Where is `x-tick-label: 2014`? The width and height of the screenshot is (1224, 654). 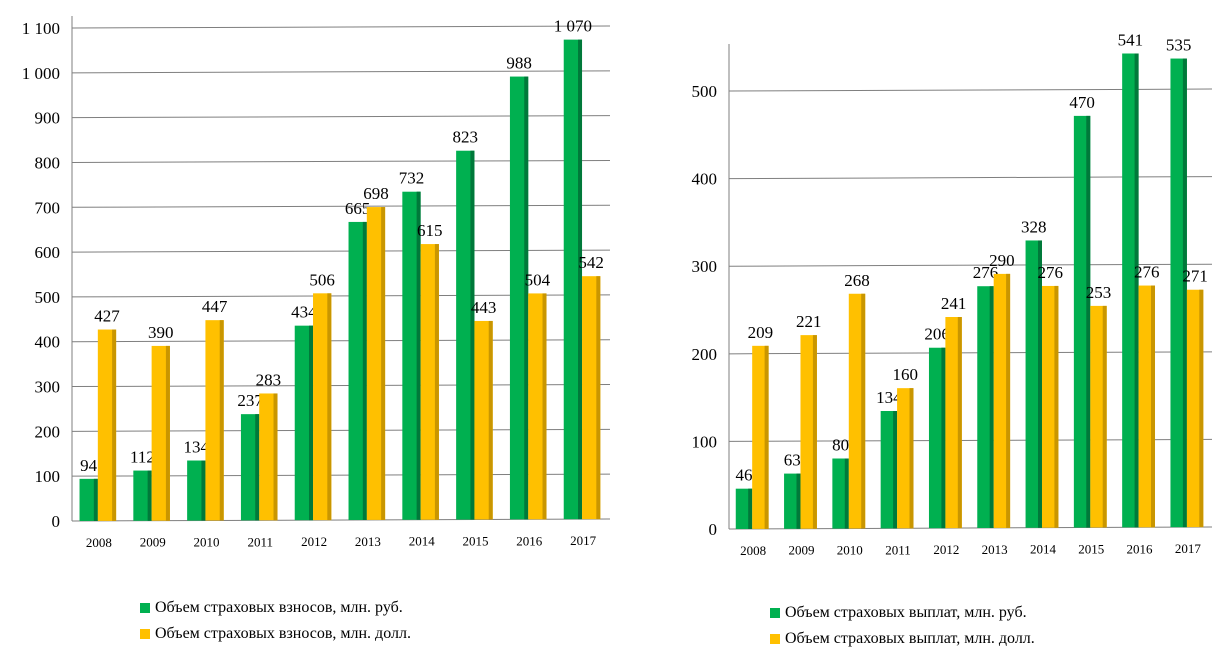 x-tick-label: 2014 is located at coordinates (1043, 549).